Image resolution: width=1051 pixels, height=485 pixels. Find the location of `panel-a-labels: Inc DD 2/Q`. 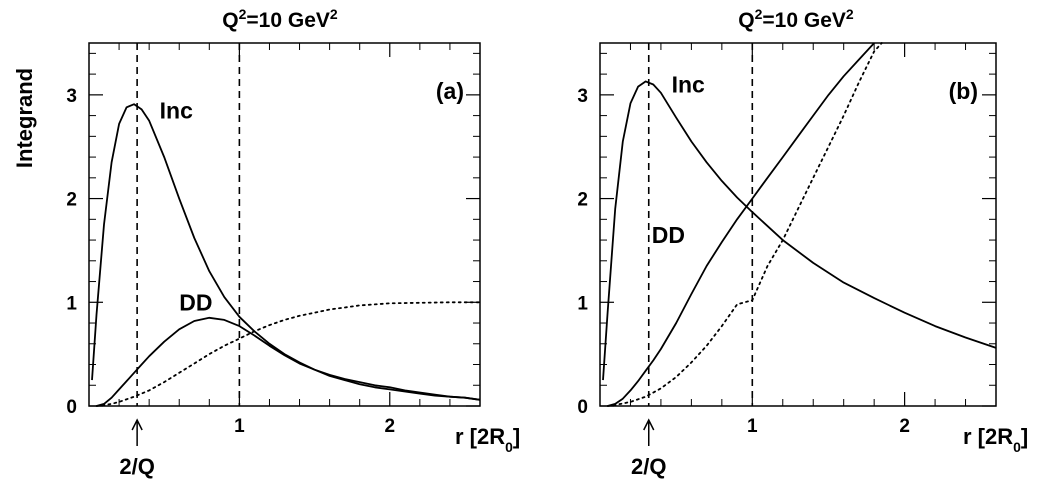

panel-a-labels: Inc DD 2/Q is located at coordinates (165, 288).